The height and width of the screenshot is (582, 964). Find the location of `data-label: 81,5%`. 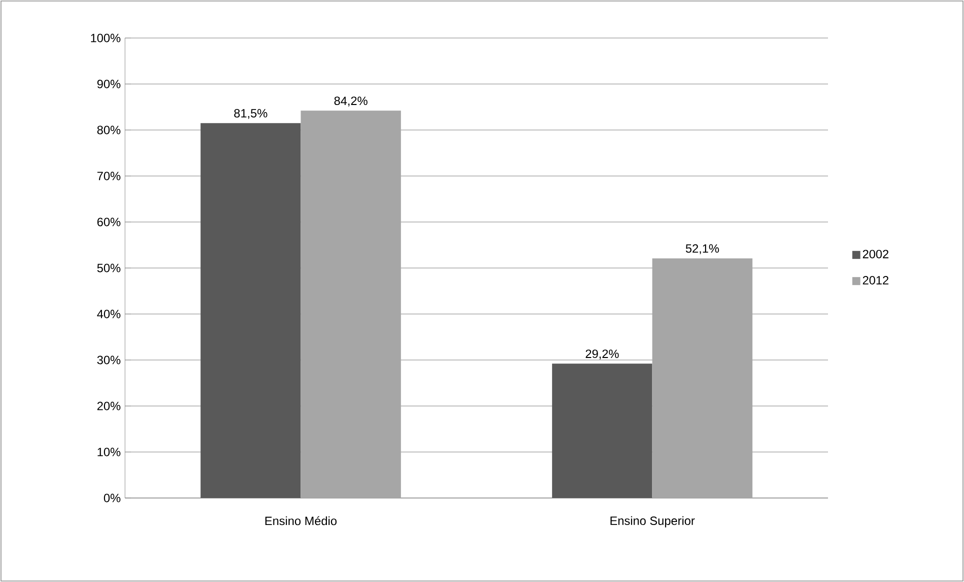

data-label: 81,5% is located at coordinates (251, 113).